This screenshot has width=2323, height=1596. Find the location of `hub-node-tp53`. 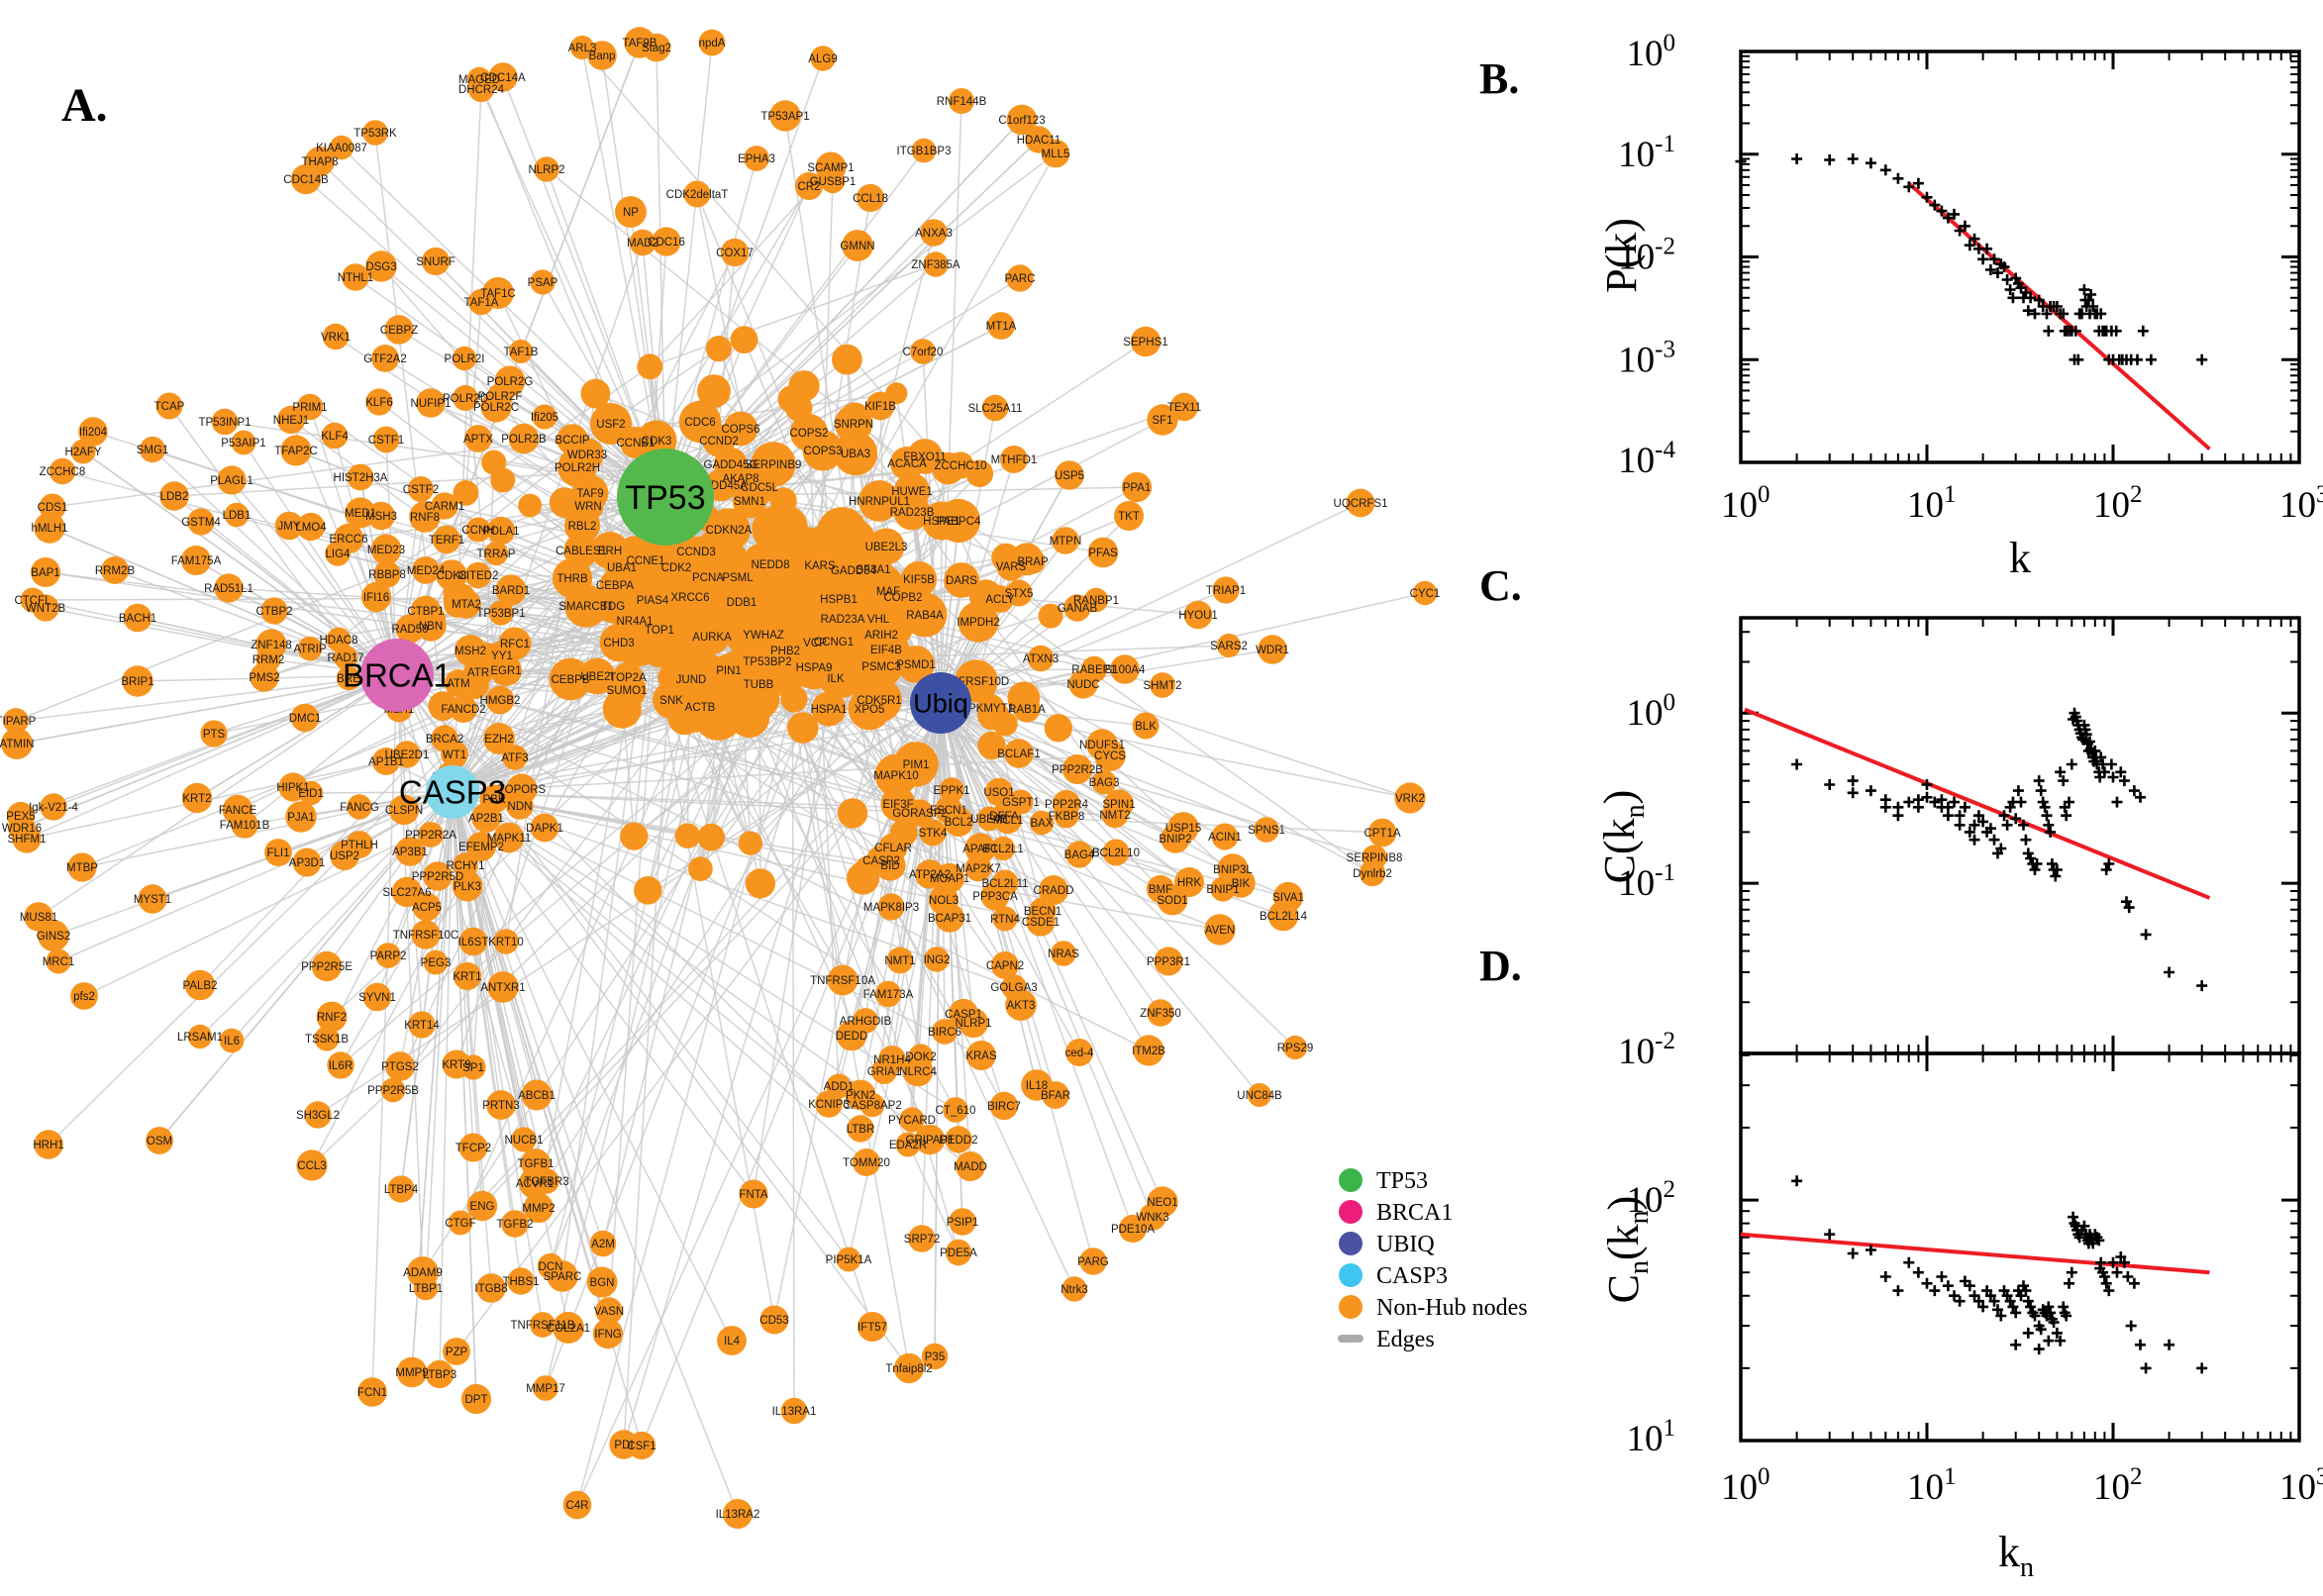

hub-node-tp53 is located at coordinates (666, 497).